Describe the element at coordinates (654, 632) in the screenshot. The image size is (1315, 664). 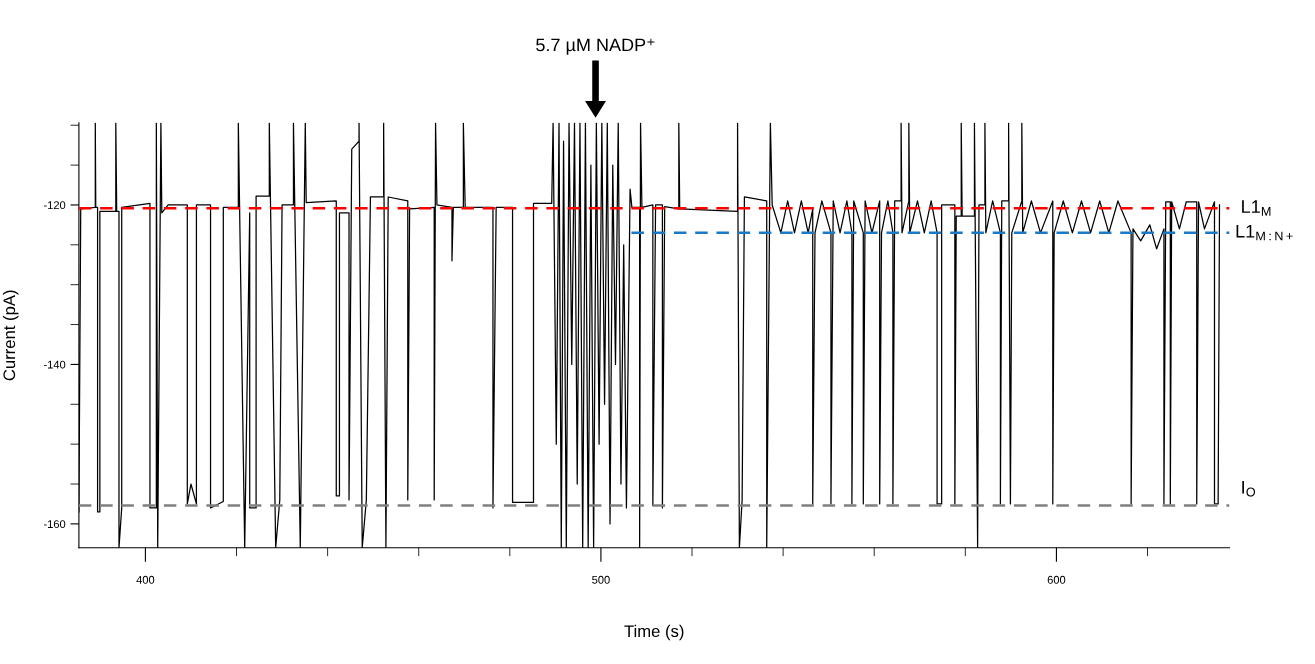
I see `x-axis-title: Time (s)` at that location.